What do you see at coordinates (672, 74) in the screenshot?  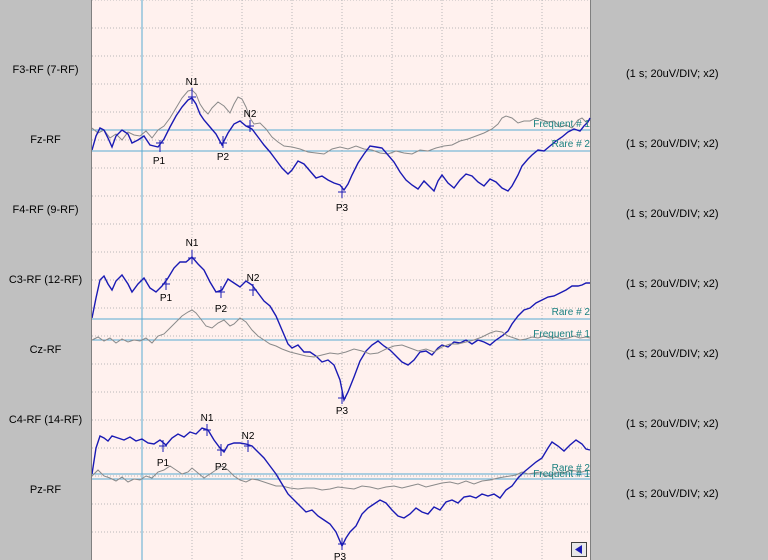 I see `channel-scale-f3: (1 s; 20uV/DIV; x2)` at bounding box center [672, 74].